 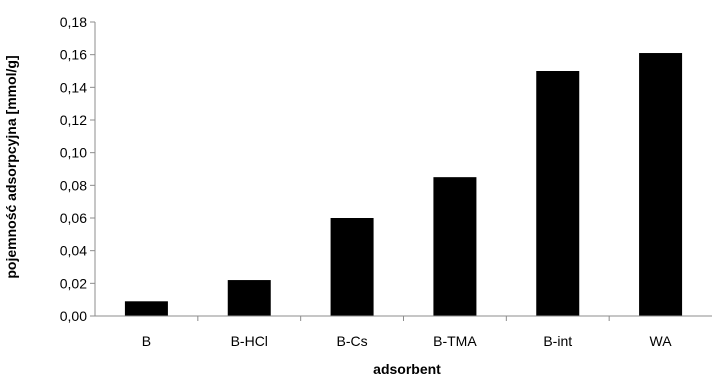 I want to click on y-tick-label: 0,14, so click(x=73, y=87).